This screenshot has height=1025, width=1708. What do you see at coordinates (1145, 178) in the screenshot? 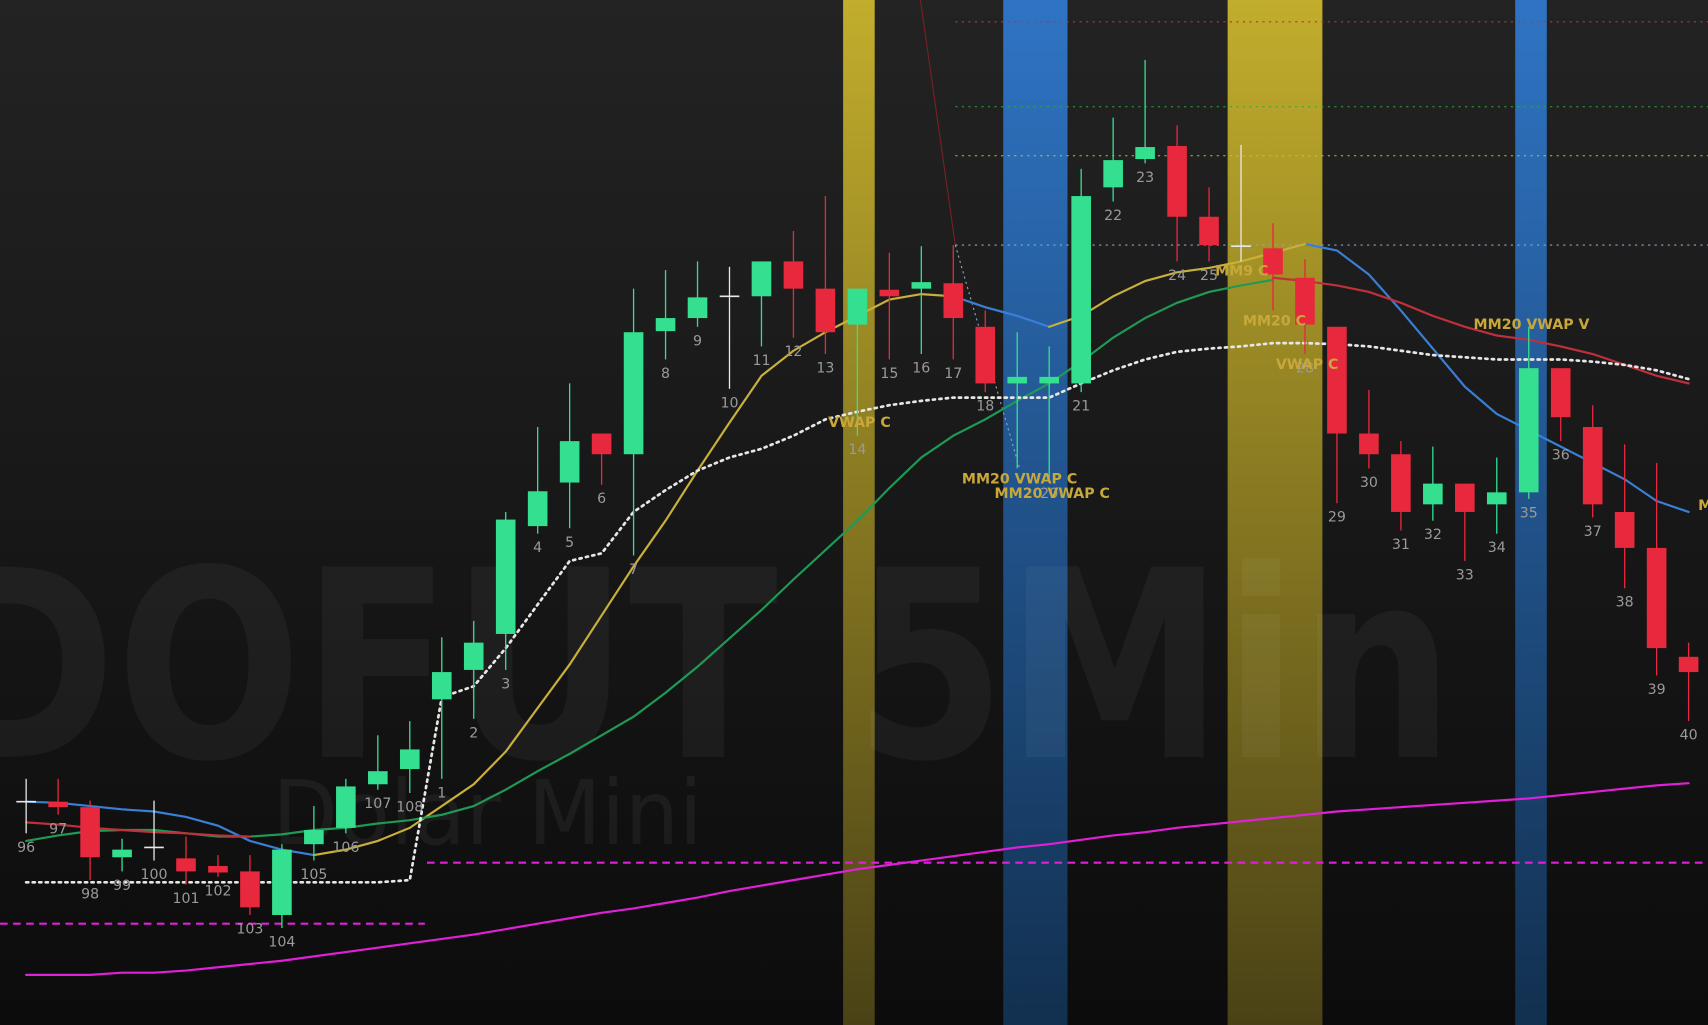
I see `candle-label: 23` at bounding box center [1145, 178].